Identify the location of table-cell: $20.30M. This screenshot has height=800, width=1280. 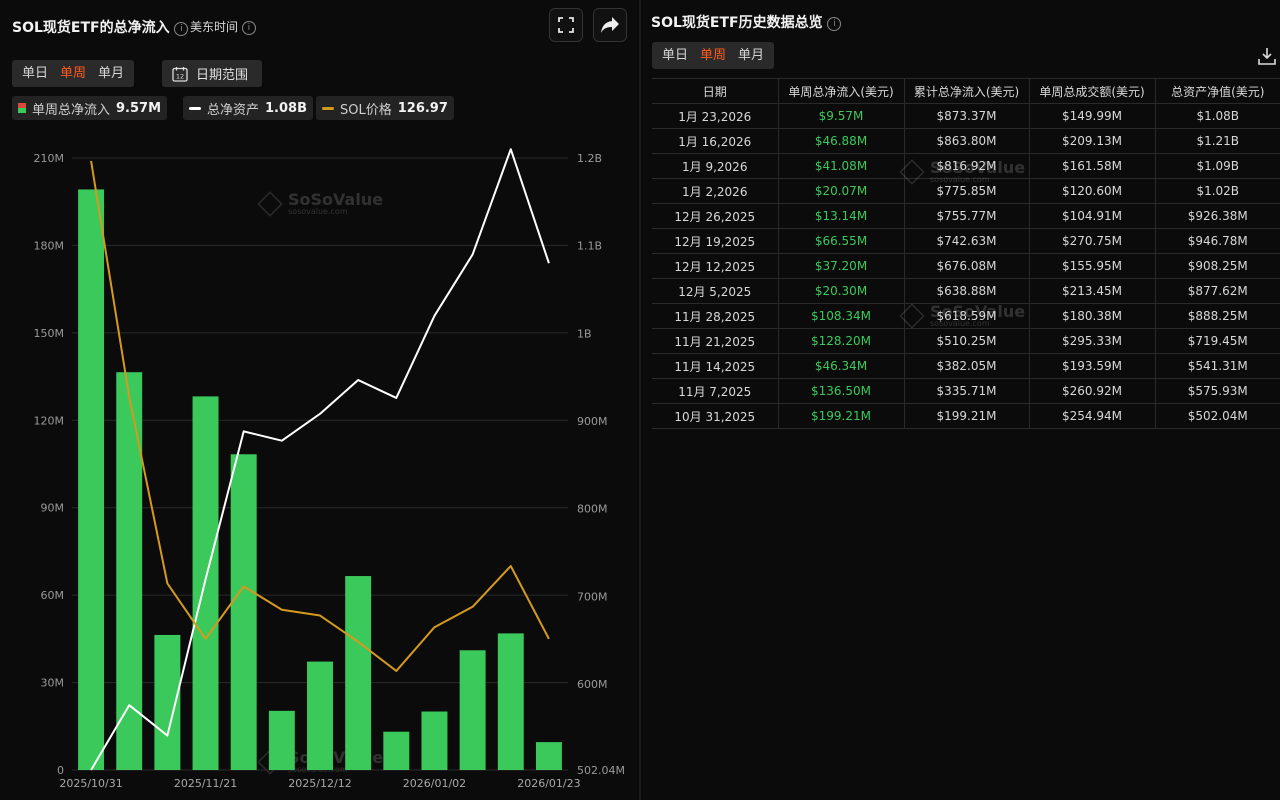
(841, 291).